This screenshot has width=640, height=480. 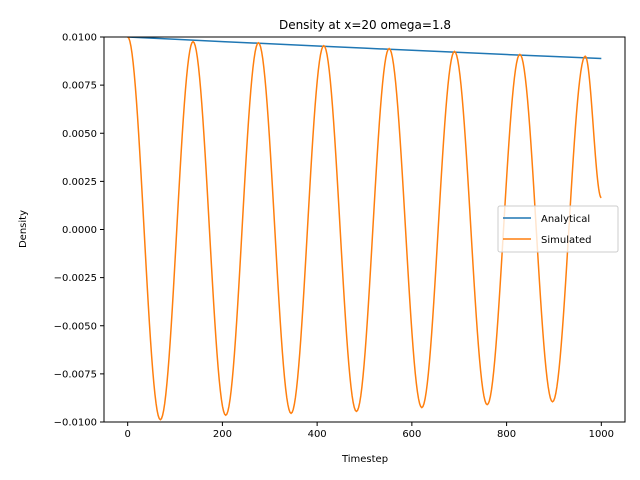 I want to click on y-axis-label: Density, so click(x=23, y=229).